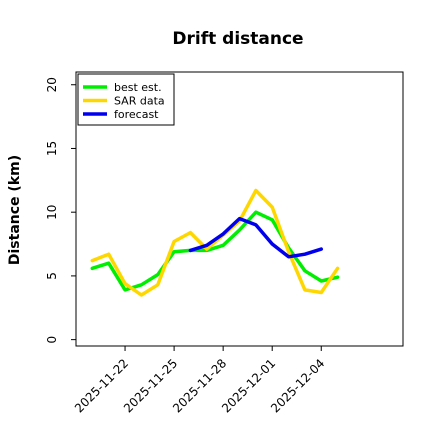  I want to click on y-axis-ticks: 0 5 10 15 20, so click(60, 210).